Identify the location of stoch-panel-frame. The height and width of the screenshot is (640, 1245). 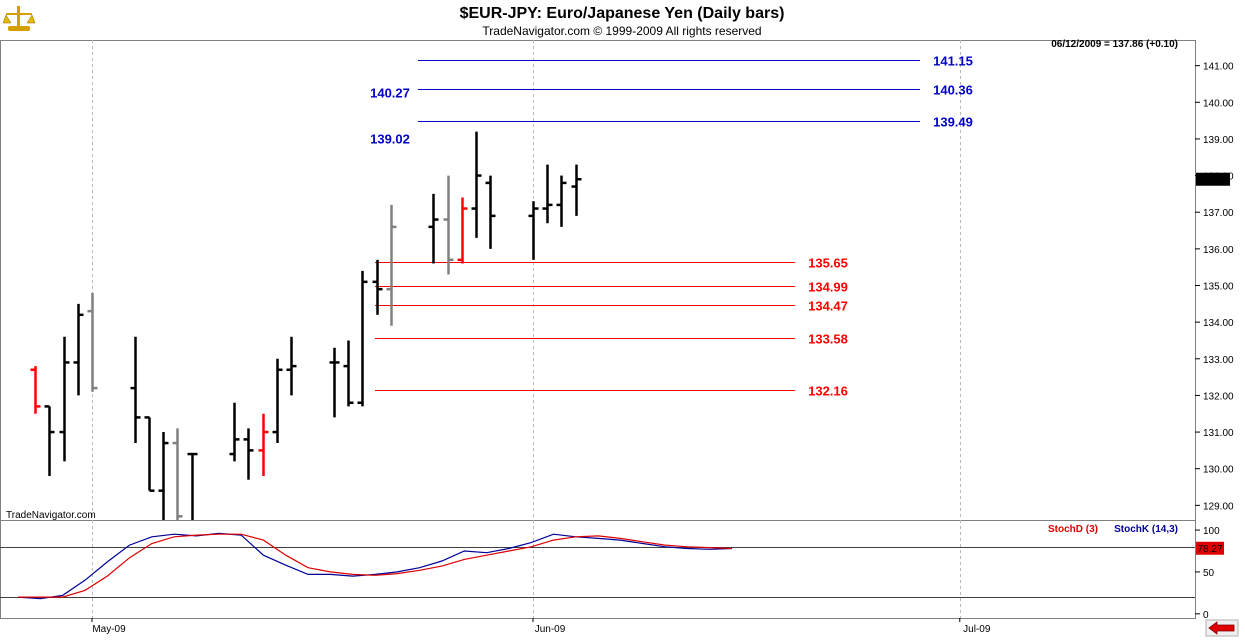
(598, 569).